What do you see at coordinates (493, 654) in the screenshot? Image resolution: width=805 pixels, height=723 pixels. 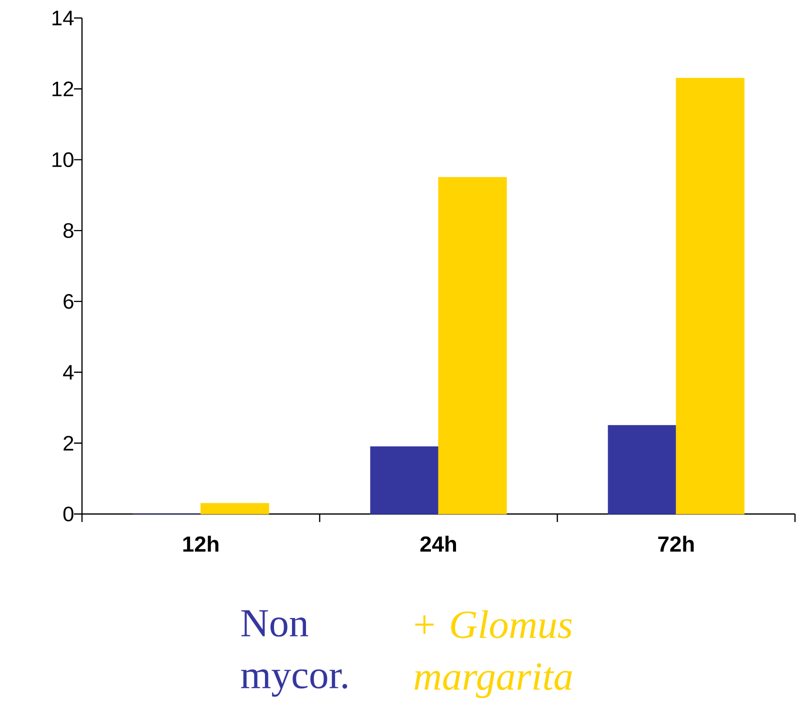 I see `text: + Glomus margarita` at bounding box center [493, 654].